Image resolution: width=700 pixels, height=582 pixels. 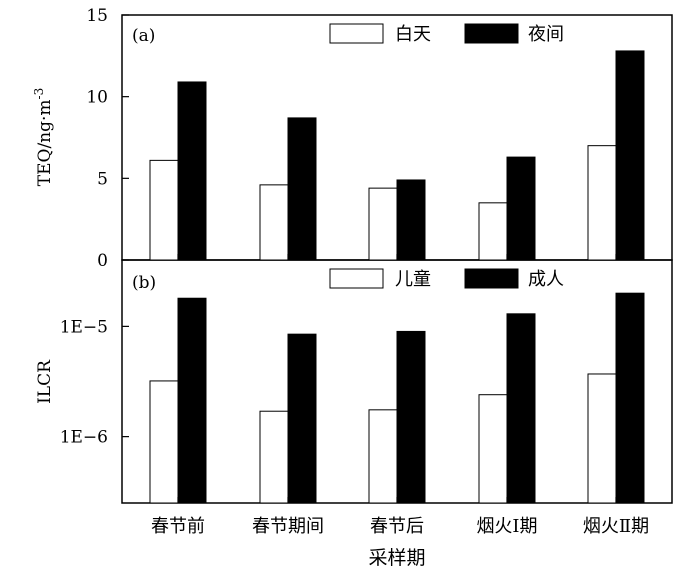 What do you see at coordinates (143, 36) in the screenshot?
I see `panel-a-label: (a)` at bounding box center [143, 36].